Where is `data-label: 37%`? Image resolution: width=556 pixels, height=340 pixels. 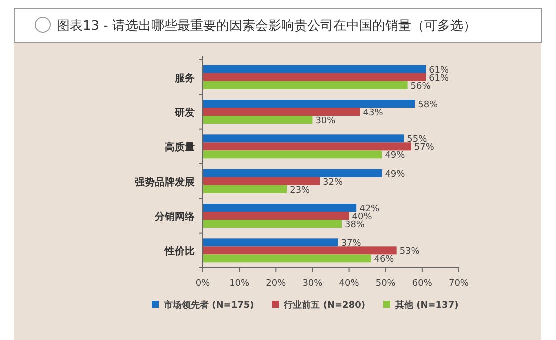 data-label: 37% is located at coordinates (351, 244).